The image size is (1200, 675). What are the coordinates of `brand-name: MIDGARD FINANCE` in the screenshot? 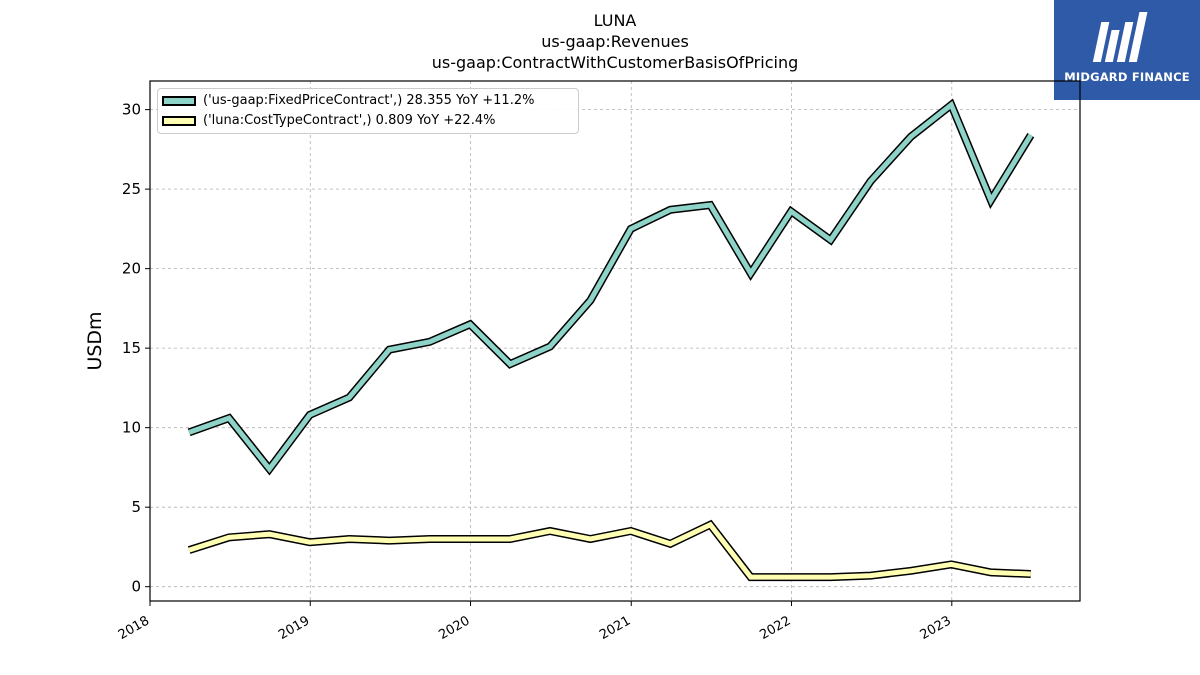 It's located at (1127, 77).